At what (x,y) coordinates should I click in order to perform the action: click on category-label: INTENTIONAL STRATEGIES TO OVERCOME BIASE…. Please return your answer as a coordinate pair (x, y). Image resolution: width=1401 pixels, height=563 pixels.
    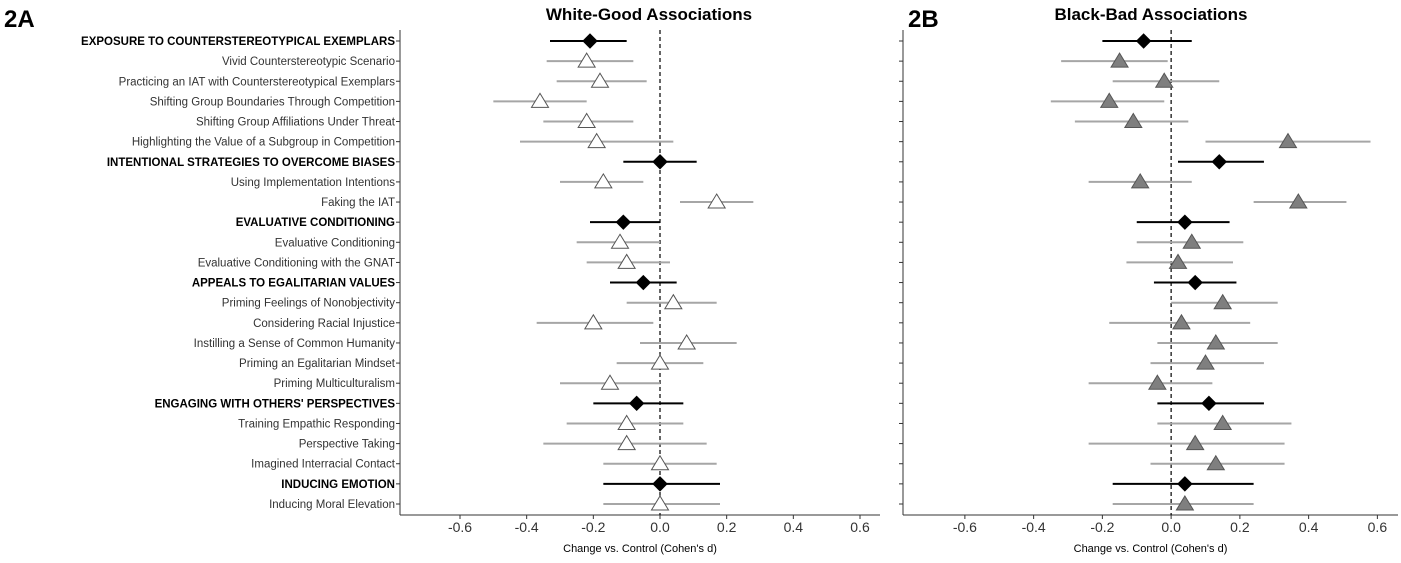
    Looking at the image, I should click on (251, 163).